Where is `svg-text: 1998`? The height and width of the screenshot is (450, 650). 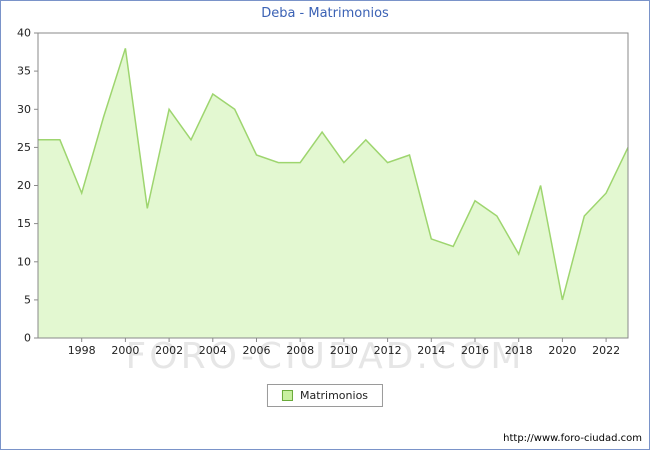 svg-text: 1998 is located at coordinates (82, 350).